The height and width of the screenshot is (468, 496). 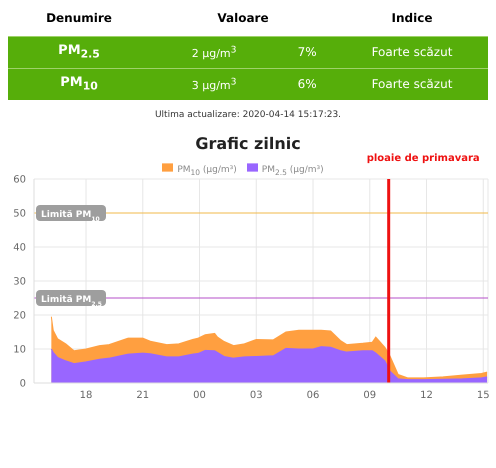 I want to click on y-tick-label: 30, so click(x=19, y=282).